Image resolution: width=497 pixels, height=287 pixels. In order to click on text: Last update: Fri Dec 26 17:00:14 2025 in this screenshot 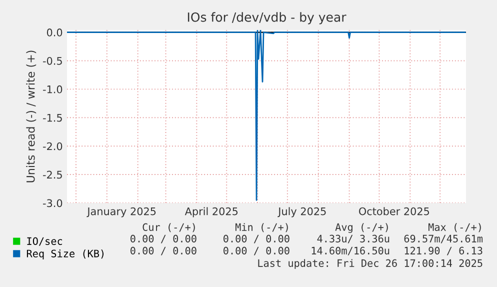, I will do `click(370, 264)`.